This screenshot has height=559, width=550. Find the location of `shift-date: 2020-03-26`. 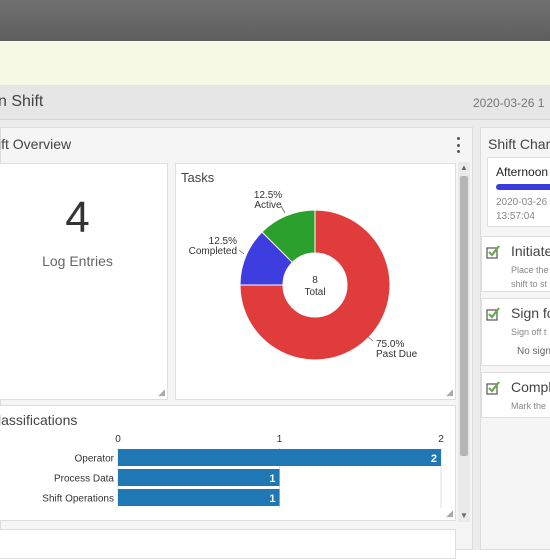

shift-date: 2020-03-26 is located at coordinates (522, 202).